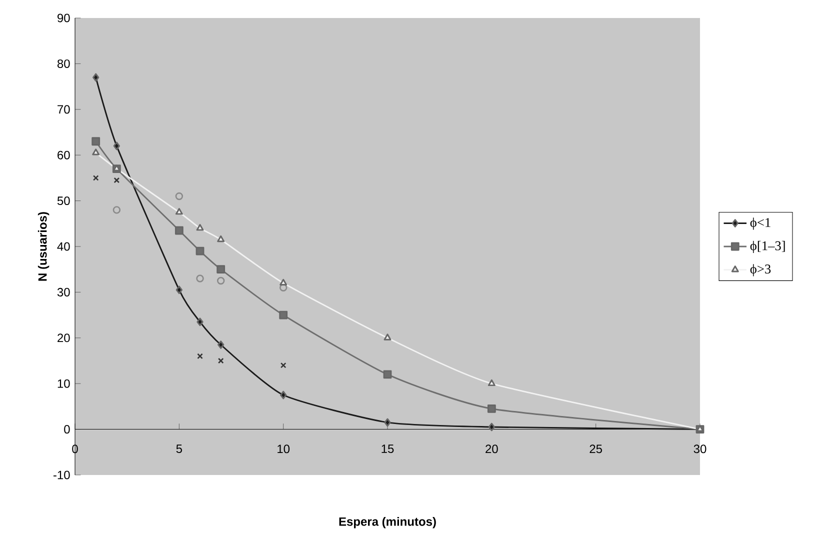 The image size is (813, 533). Describe the element at coordinates (64, 384) in the screenshot. I see `y-tick-label: 10` at that location.